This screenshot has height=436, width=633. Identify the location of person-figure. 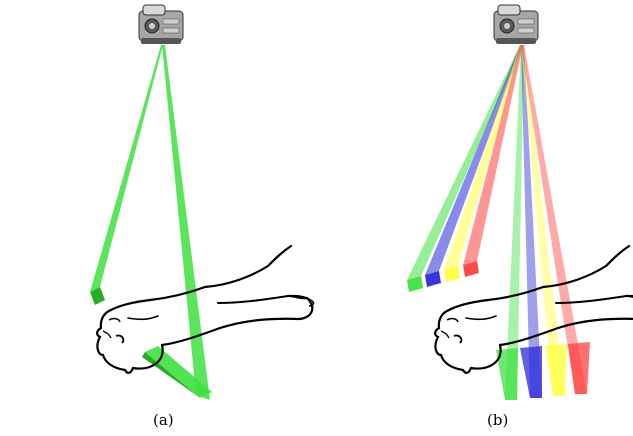
(205, 309).